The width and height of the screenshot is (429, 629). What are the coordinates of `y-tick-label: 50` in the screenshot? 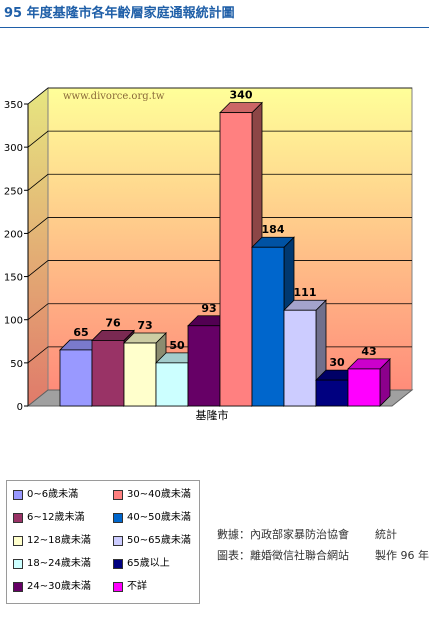 It's located at (16, 364).